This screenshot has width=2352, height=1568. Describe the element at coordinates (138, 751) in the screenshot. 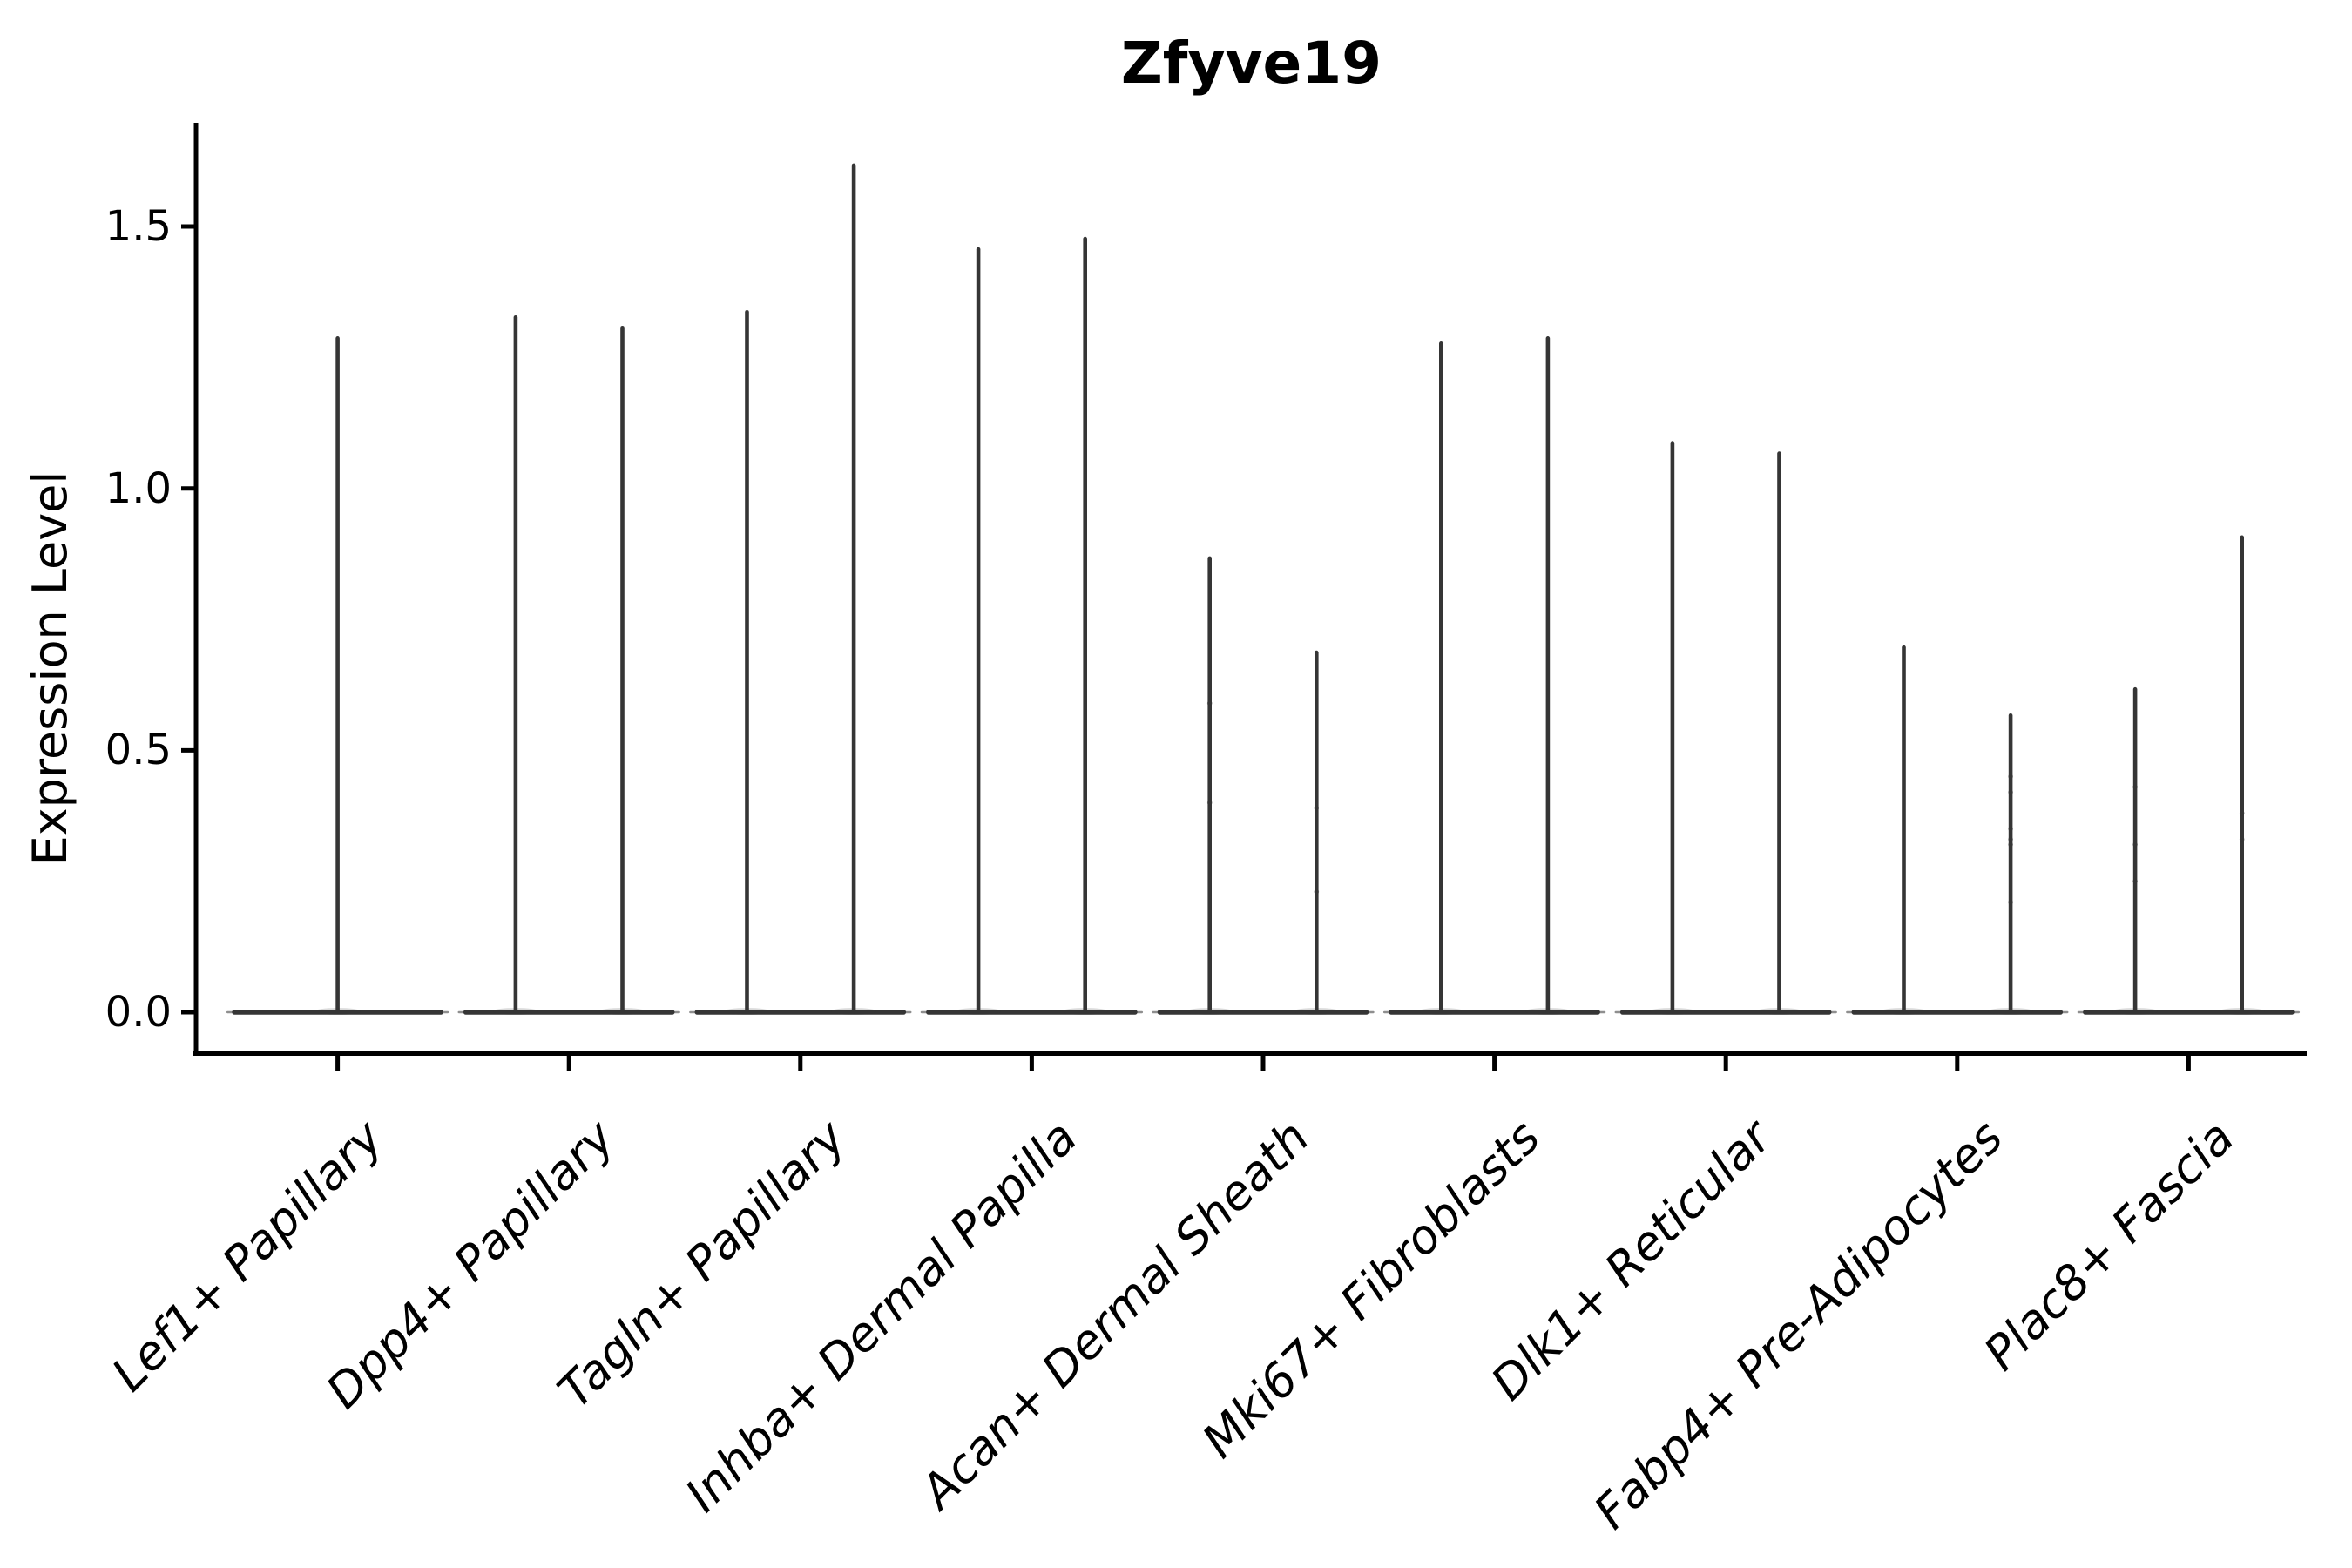

I see `y-tick-label: 0.5` at that location.